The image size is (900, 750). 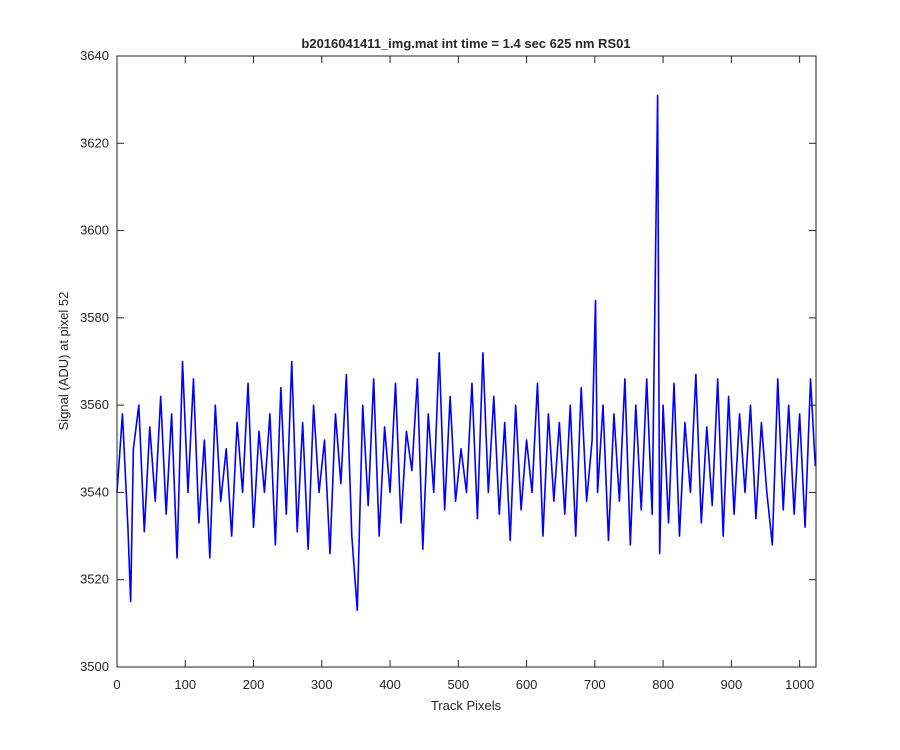 I want to click on x-tick-label: 100, so click(x=185, y=684).